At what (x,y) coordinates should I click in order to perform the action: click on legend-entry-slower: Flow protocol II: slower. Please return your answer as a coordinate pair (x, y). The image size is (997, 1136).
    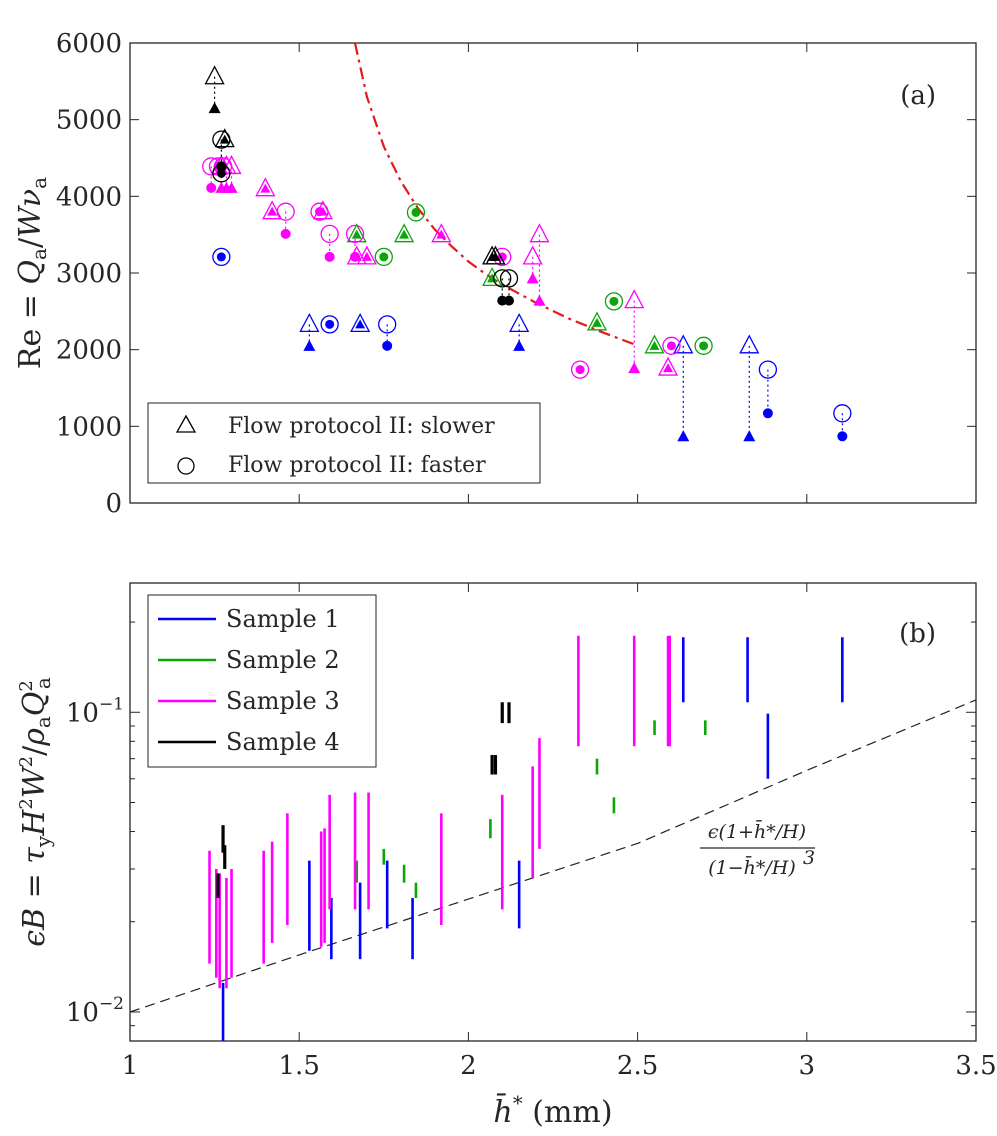
    Looking at the image, I should click on (361, 426).